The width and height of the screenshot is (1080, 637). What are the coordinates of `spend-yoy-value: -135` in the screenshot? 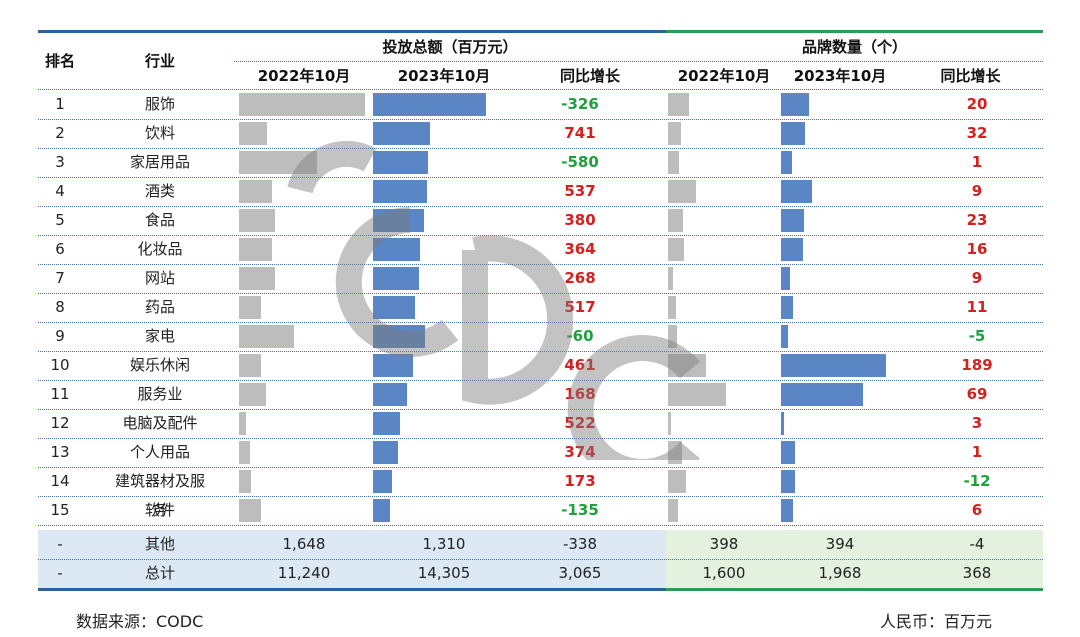 It's located at (580, 510).